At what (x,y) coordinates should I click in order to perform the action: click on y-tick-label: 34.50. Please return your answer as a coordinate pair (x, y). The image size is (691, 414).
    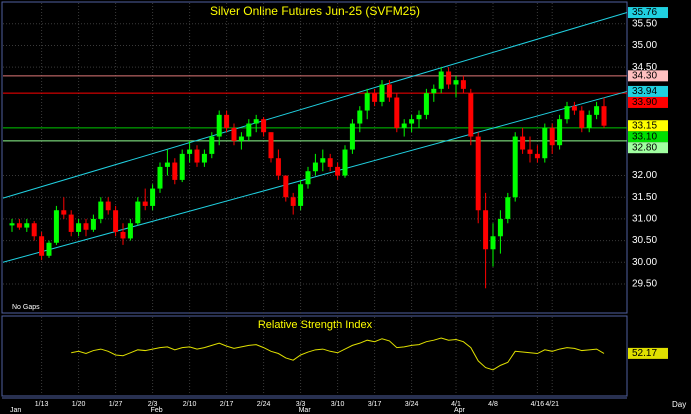
    Looking at the image, I should click on (644, 67).